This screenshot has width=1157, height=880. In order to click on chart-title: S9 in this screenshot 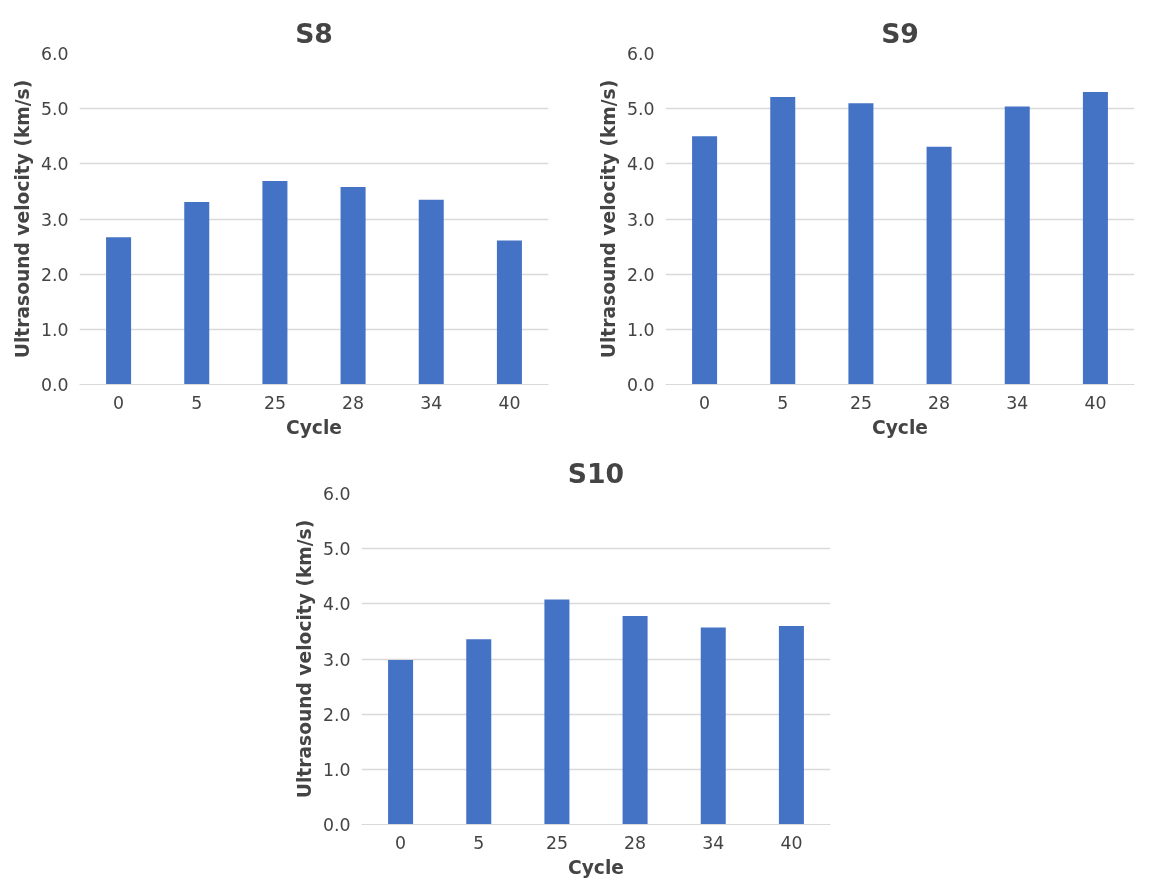, I will do `click(900, 33)`.